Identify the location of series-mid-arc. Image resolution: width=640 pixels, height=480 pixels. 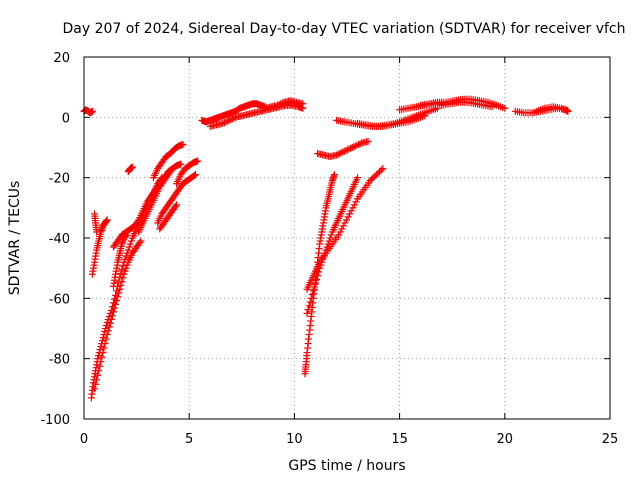
(343, 149).